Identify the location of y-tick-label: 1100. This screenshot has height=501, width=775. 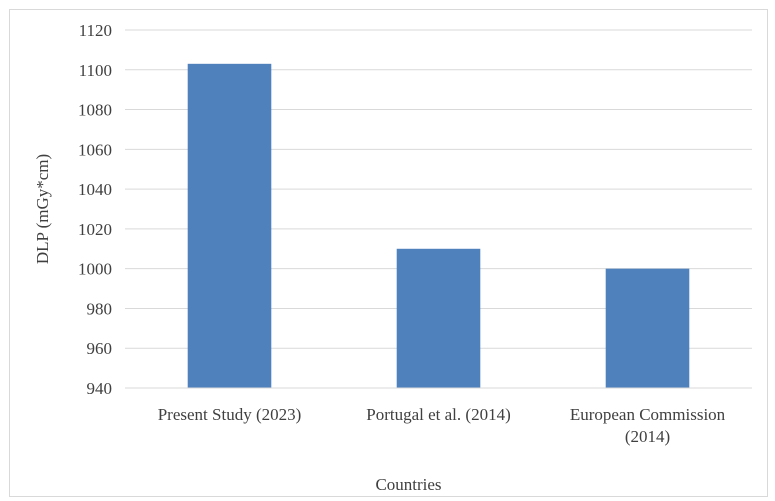
(95, 70).